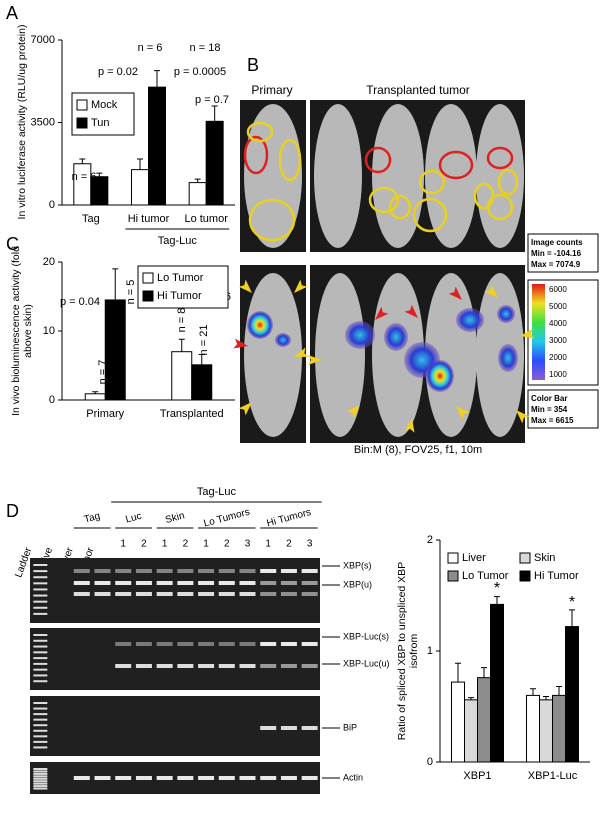 The width and height of the screenshot is (601, 824). I want to click on info-max: Max = 7074.9, so click(556, 264).